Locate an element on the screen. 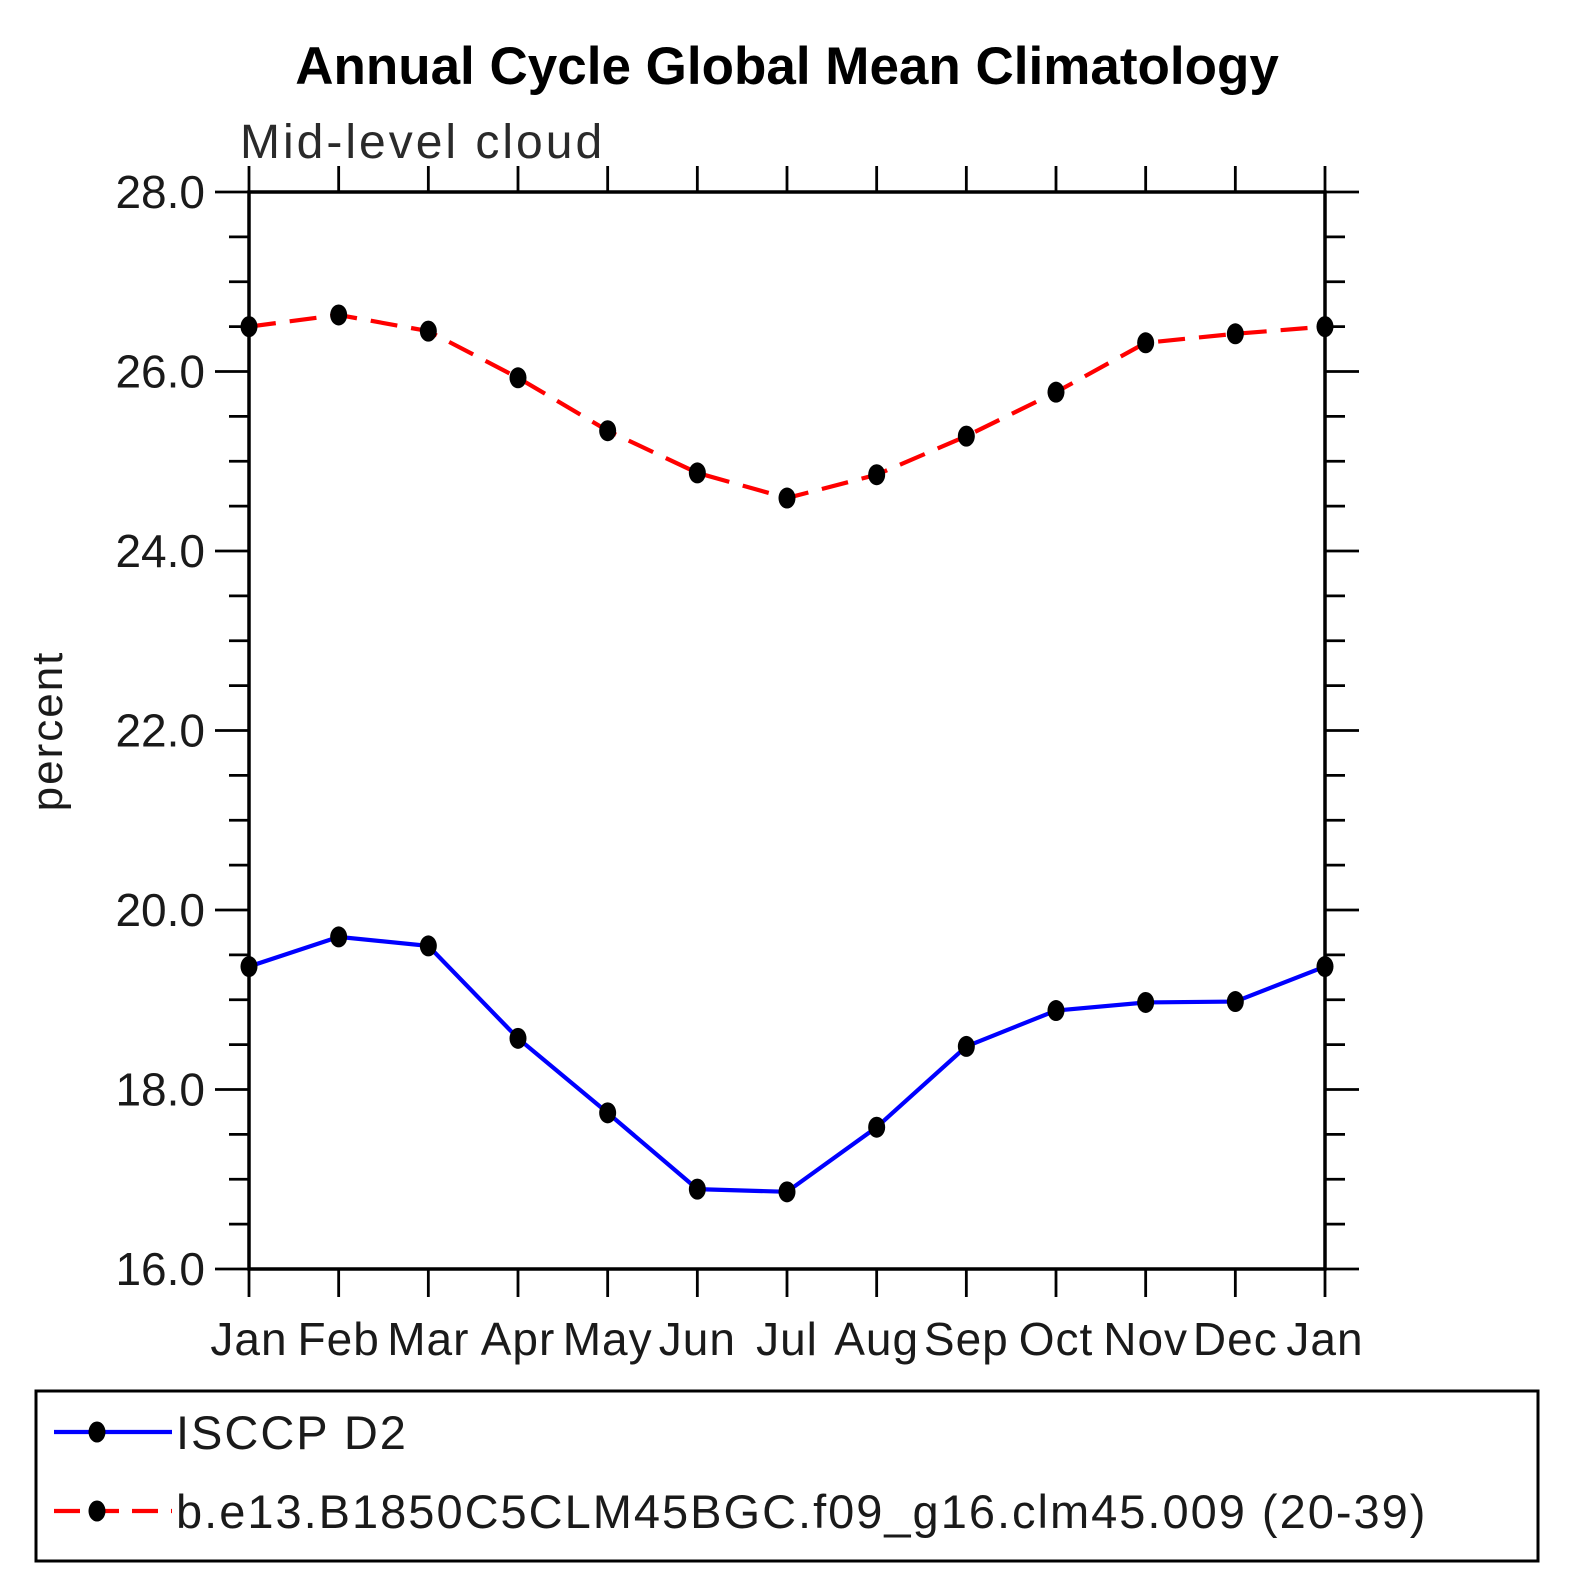  x-tick-label: Aug is located at coordinates (876, 1339).